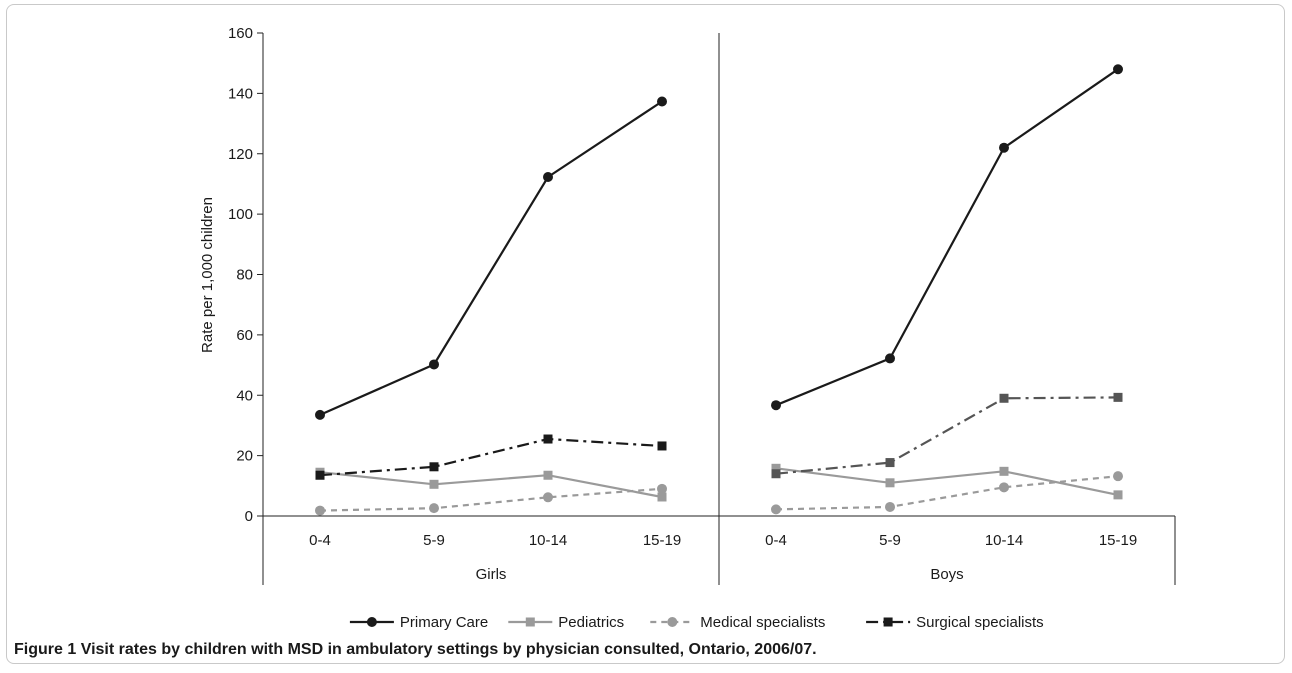 Image resolution: width=1292 pixels, height=673 pixels. Describe the element at coordinates (762, 622) in the screenshot. I see `legend-label: Medical specialists` at that location.